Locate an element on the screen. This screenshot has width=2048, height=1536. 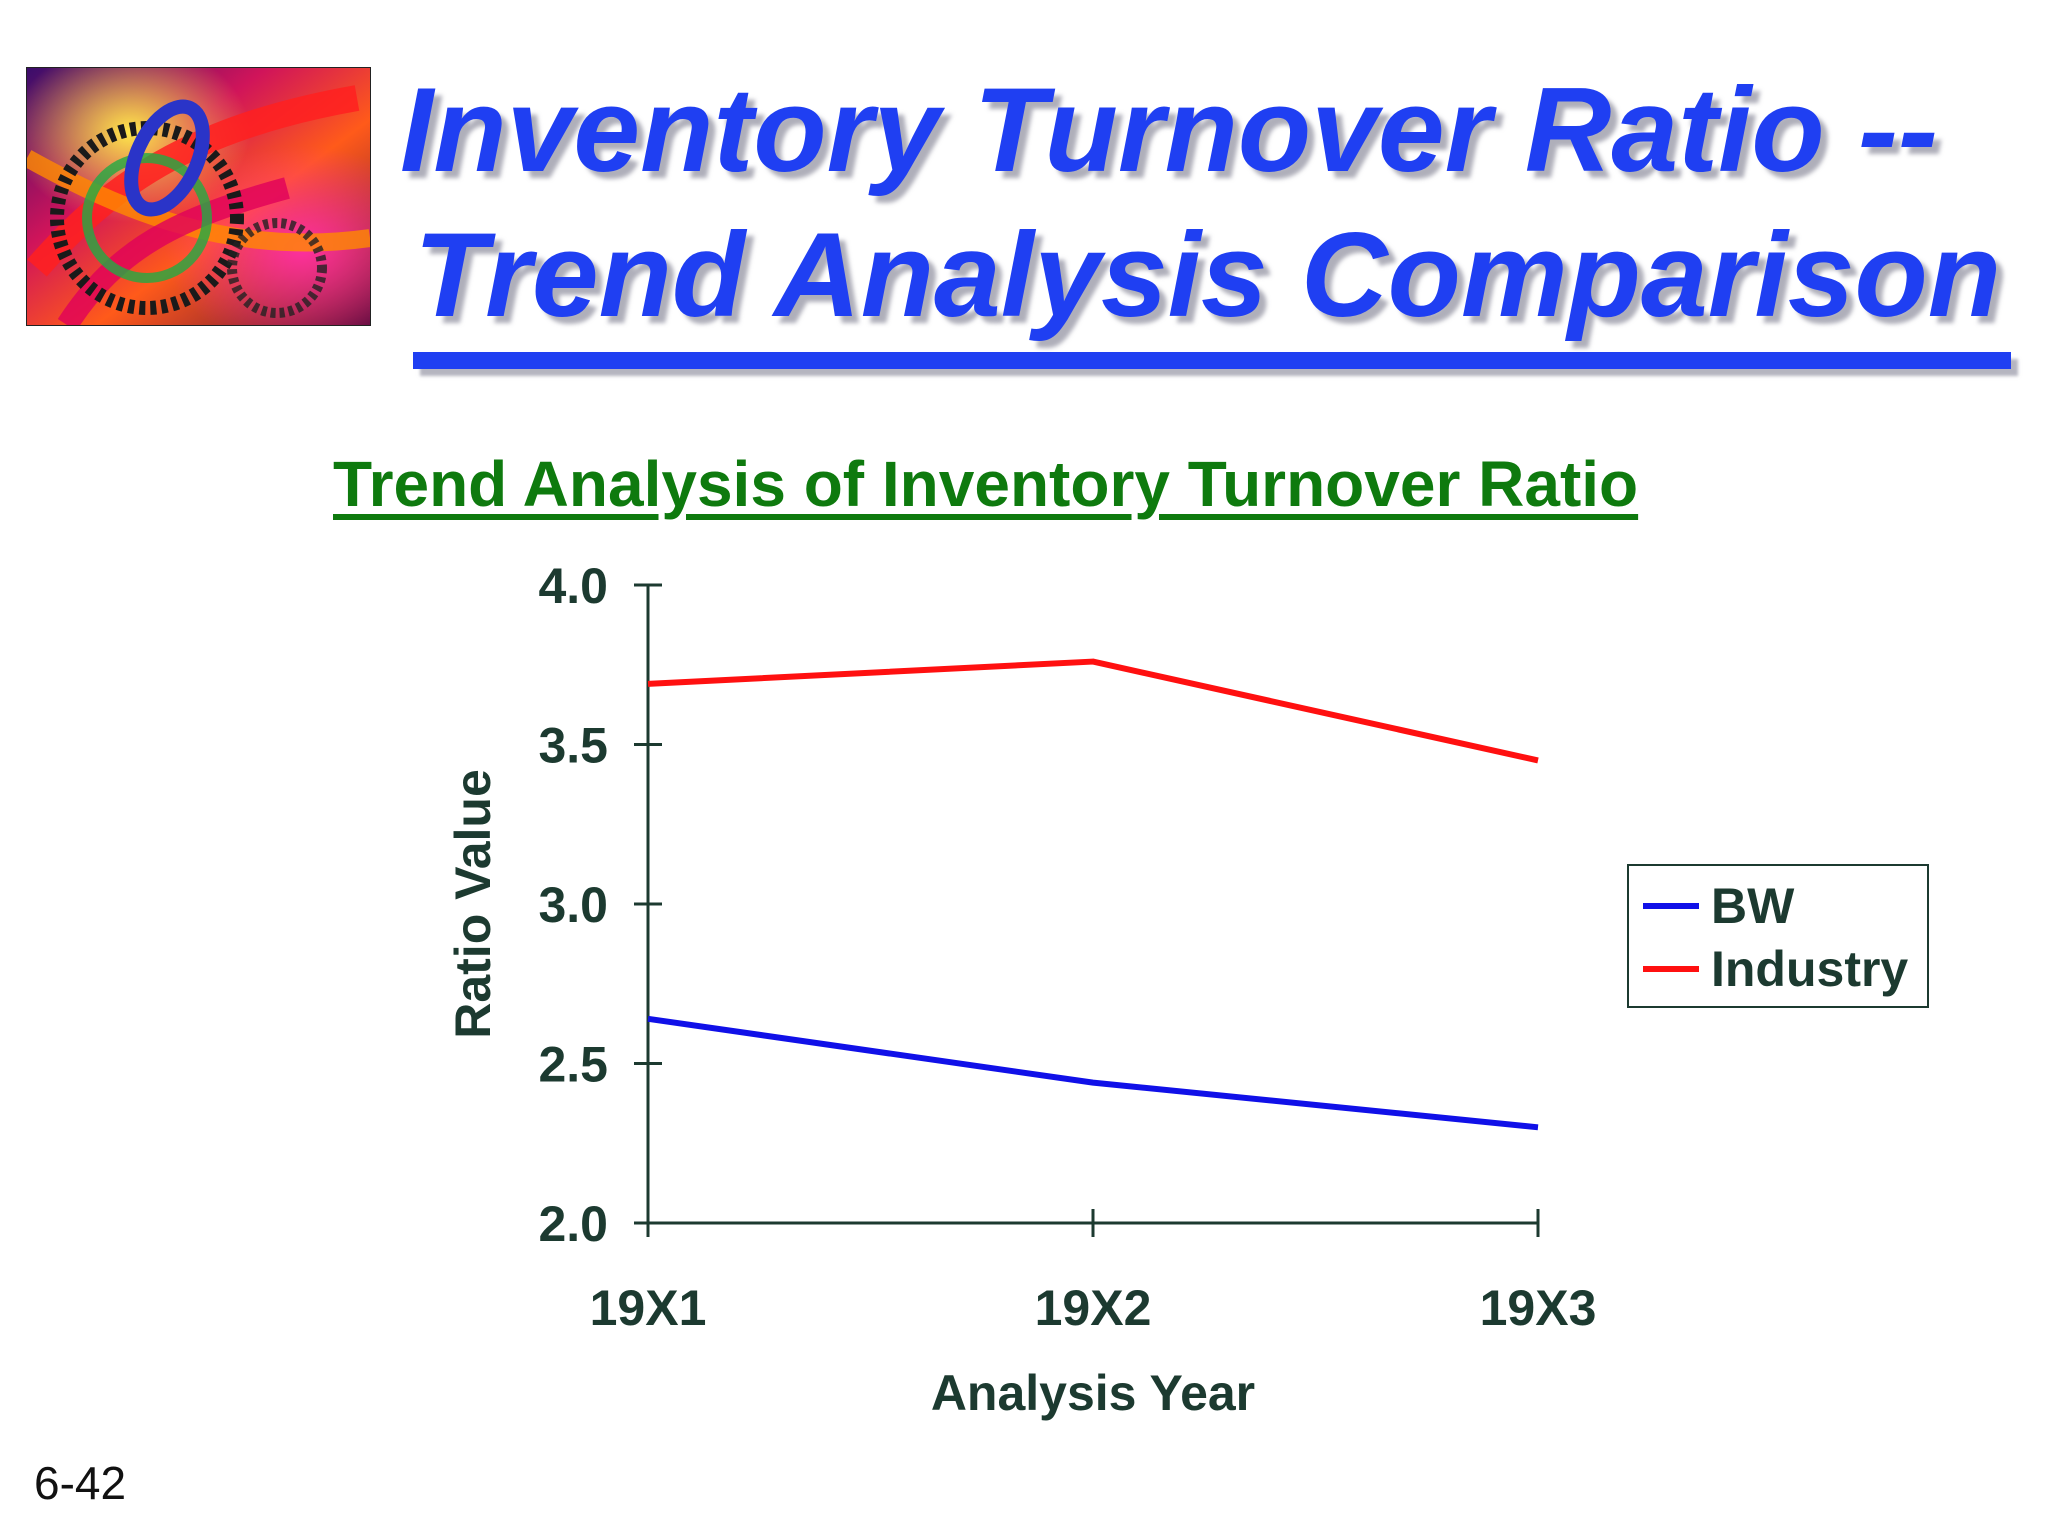
legend-item-bw: BW is located at coordinates (1718, 906).